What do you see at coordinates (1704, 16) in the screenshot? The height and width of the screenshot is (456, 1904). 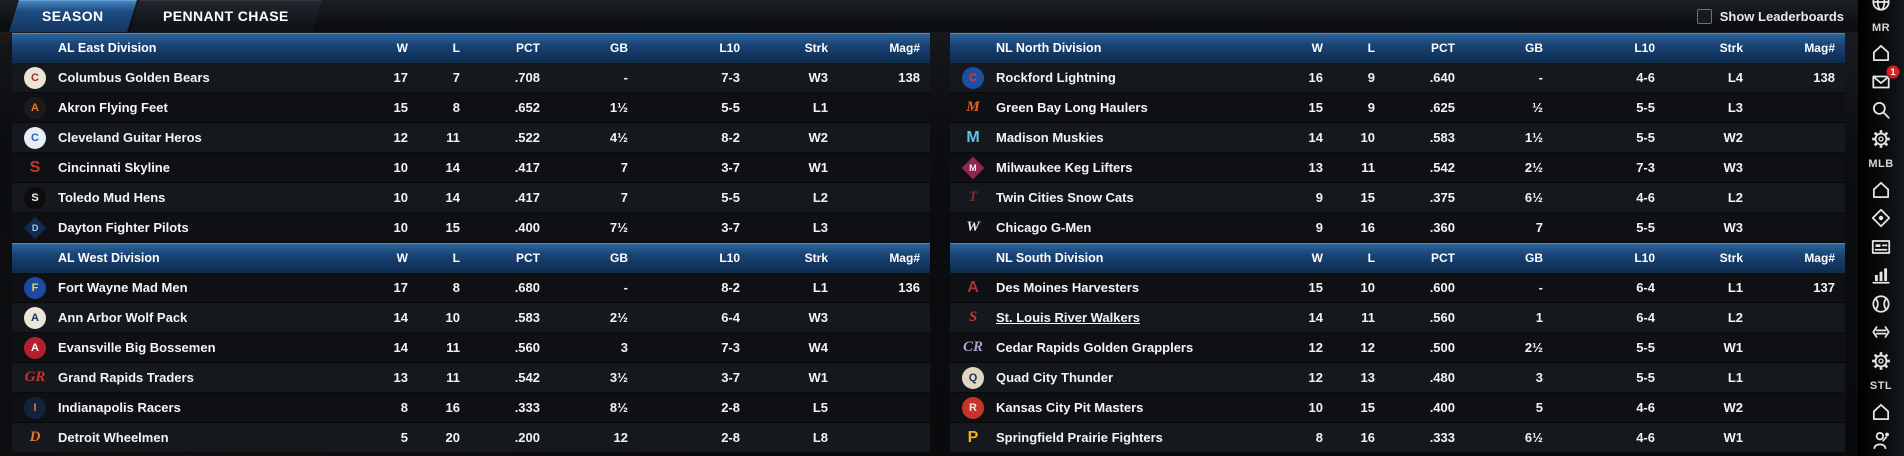 I see `show-leaderboards-checkbox` at bounding box center [1704, 16].